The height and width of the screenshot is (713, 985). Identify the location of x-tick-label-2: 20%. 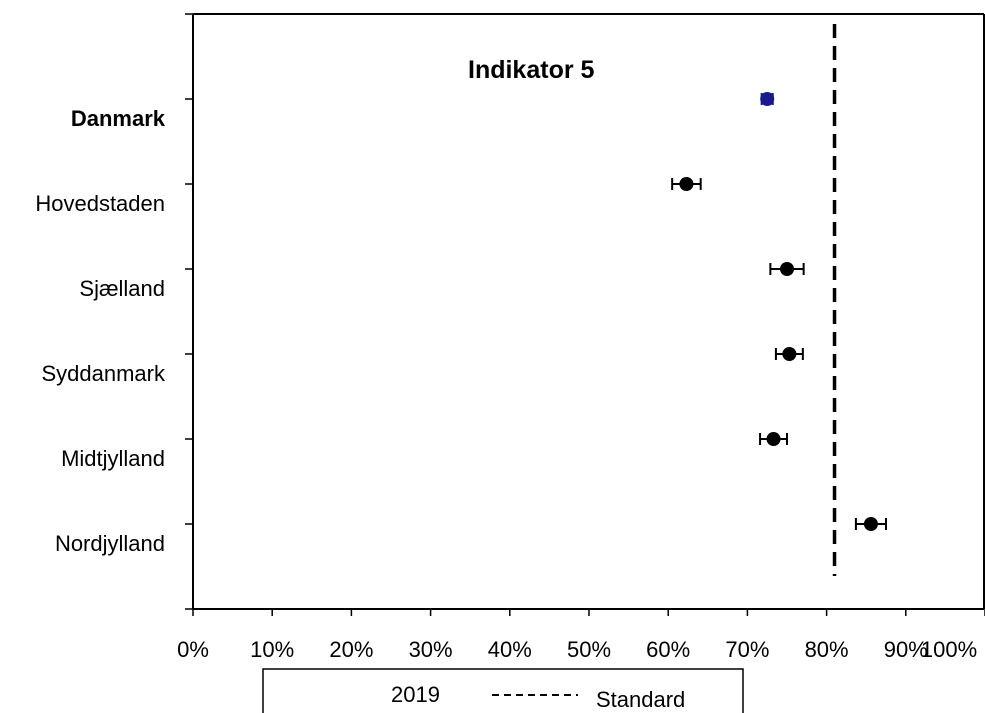
(351, 649).